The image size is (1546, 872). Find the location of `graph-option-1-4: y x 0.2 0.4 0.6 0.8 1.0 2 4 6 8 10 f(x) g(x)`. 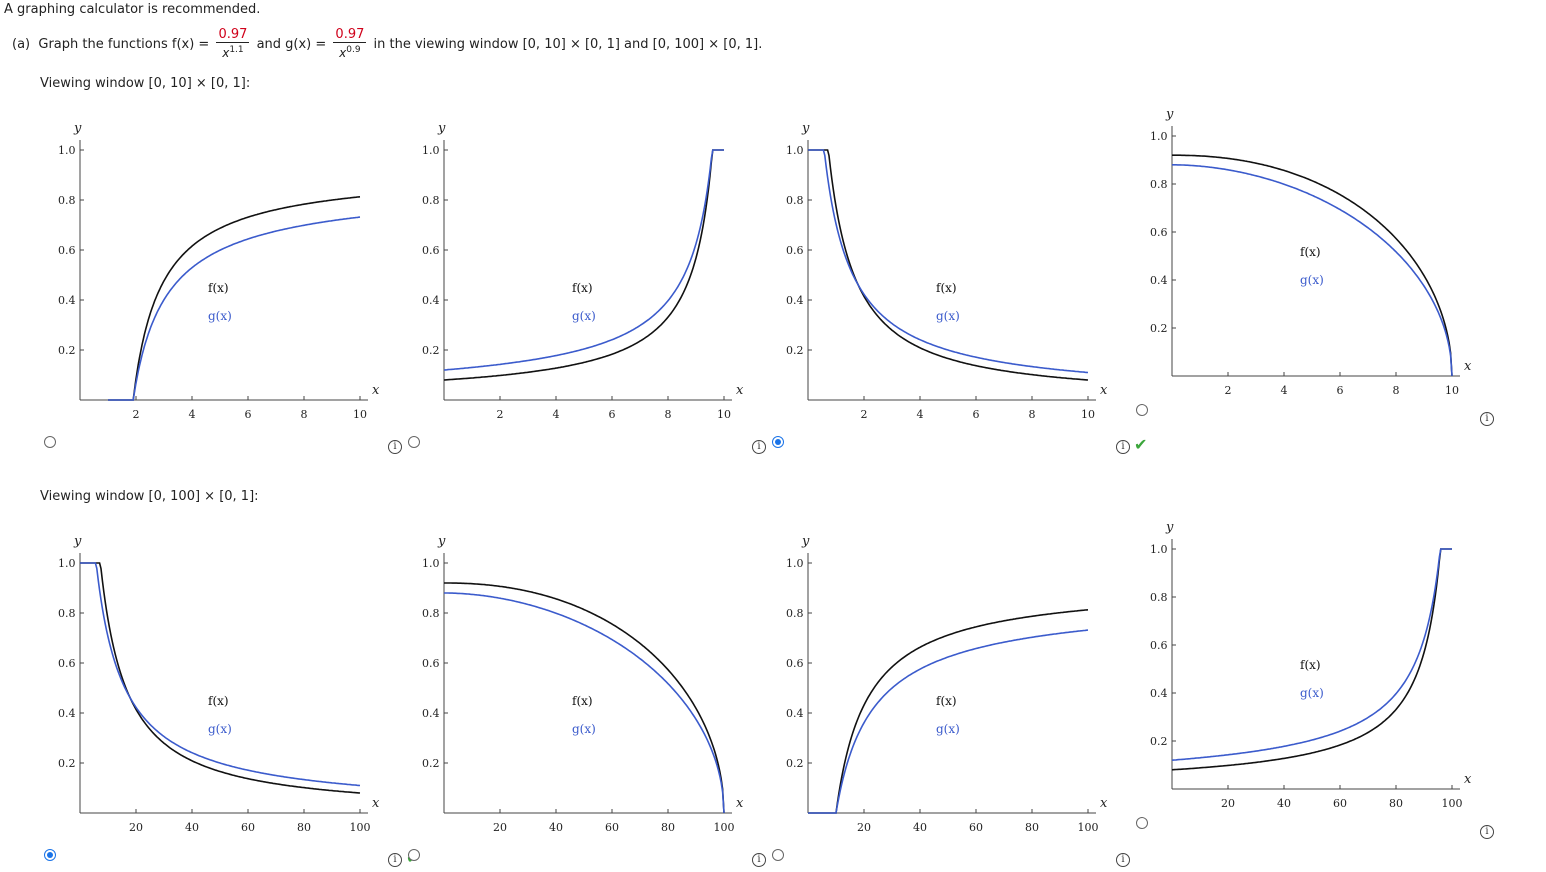

graph-option-1-4: y x 0.2 0.4 0.6 0.8 1.0 2 4 6 8 10 f(x) g(x) is located at coordinates (1311, 252).